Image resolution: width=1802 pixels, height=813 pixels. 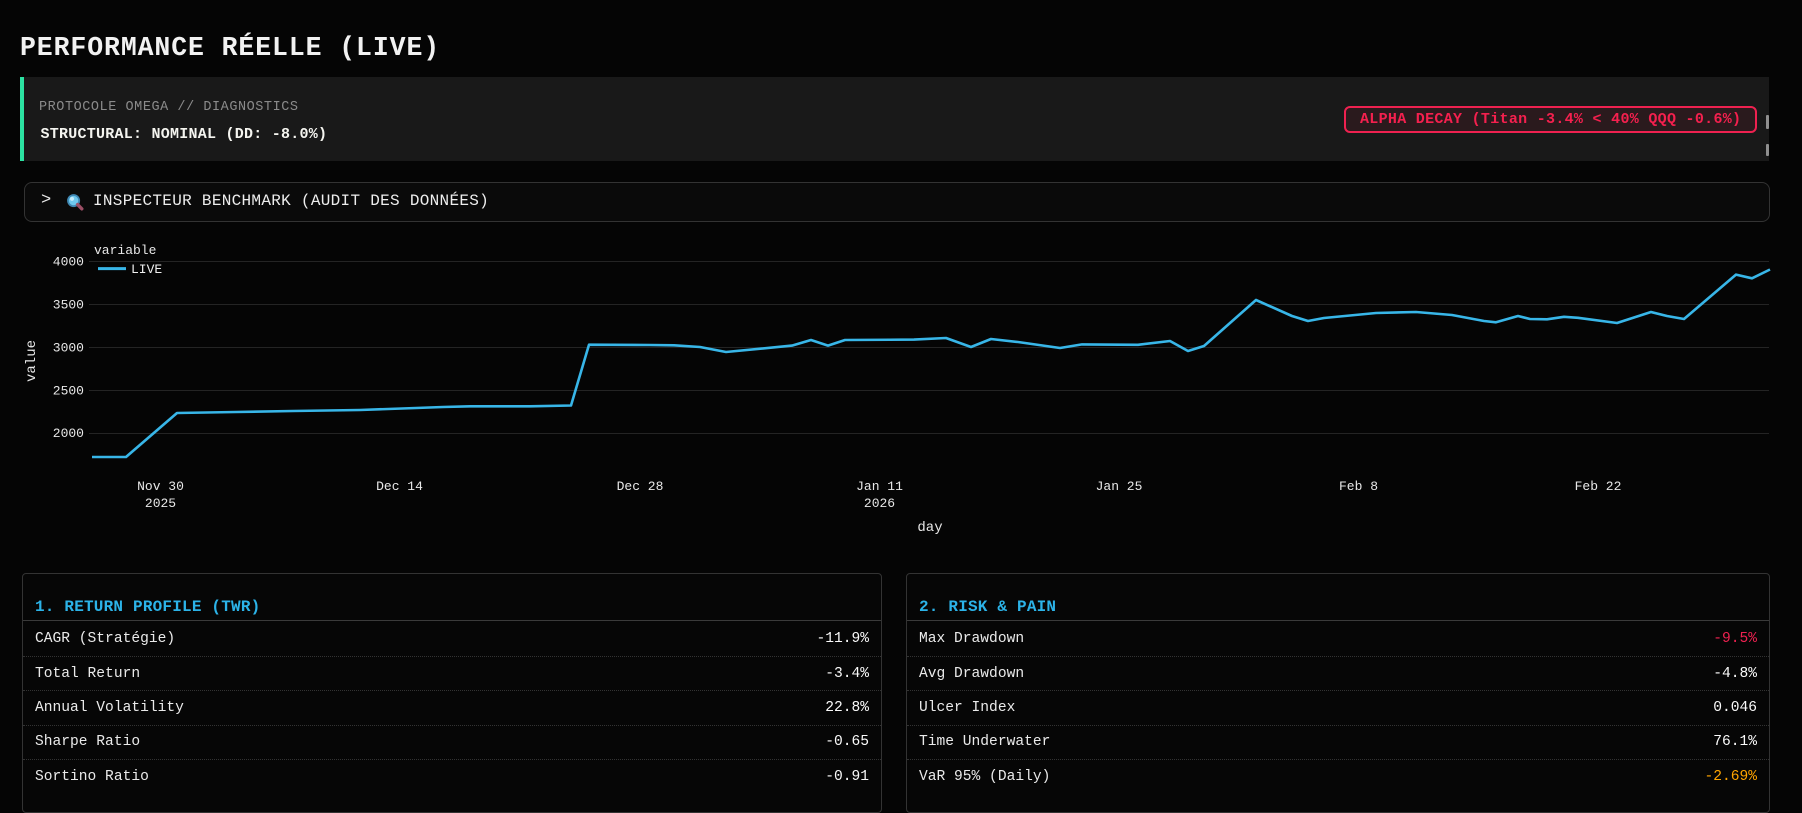 I want to click on svg-text: Jan 25, so click(x=1119, y=486).